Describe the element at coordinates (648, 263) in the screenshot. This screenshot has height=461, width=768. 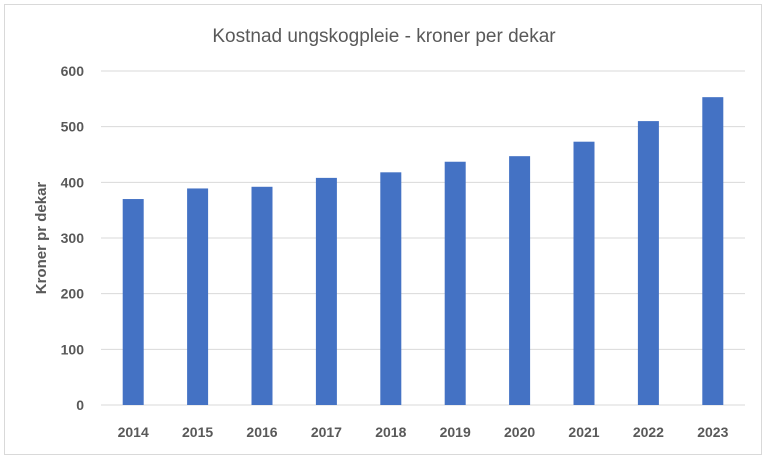
I see `bar-2022` at that location.